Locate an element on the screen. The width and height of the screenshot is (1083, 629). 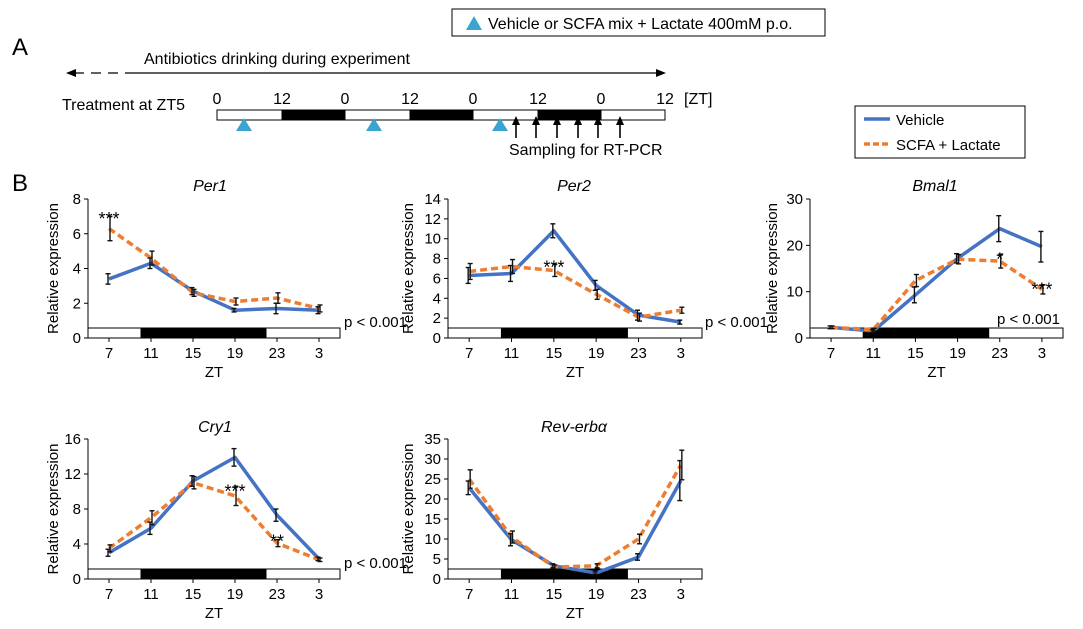
legend: Vehicle SCFA + Lactate is located at coordinates (940, 132).